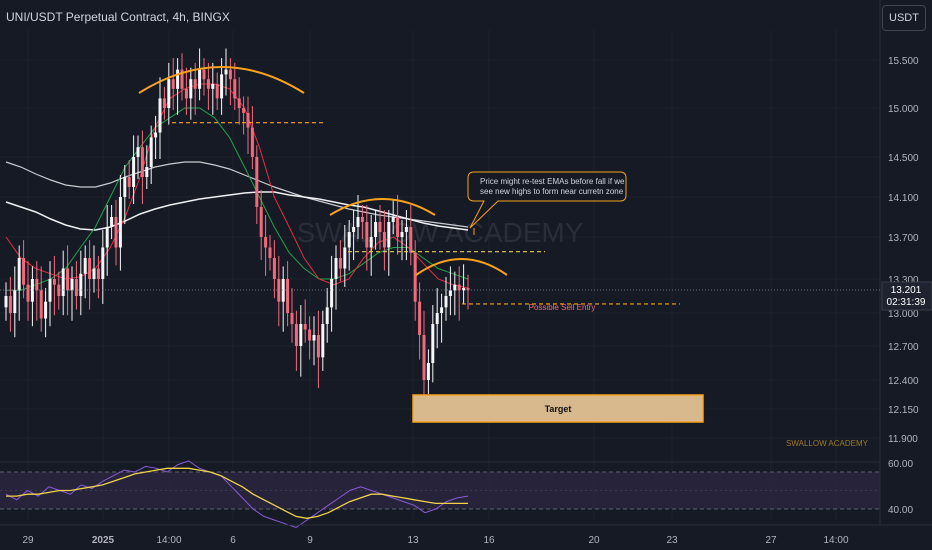 This screenshot has height=550, width=932. I want to click on price-tag-countdown: 02:31:39, so click(906, 302).